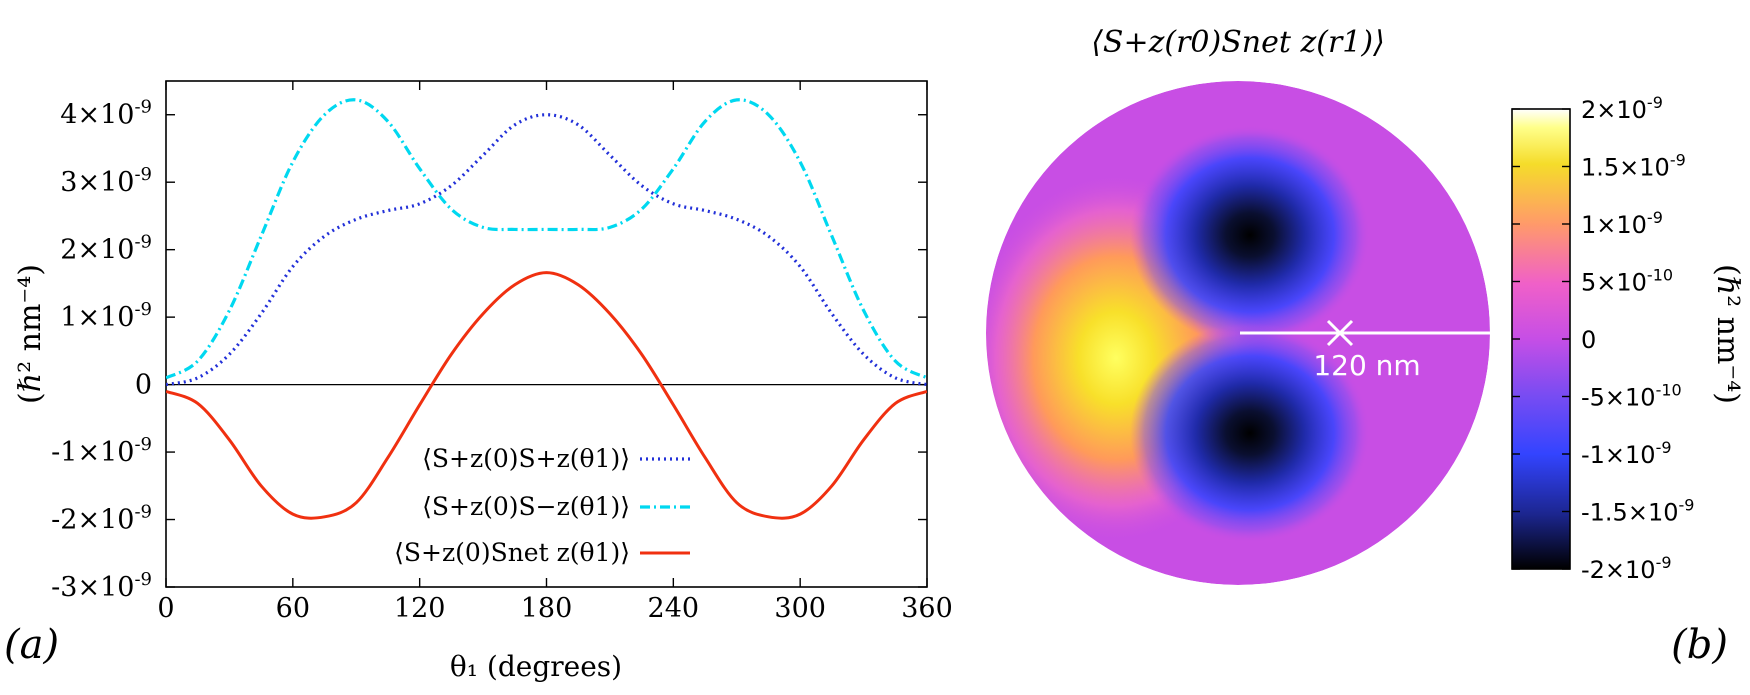 This screenshot has width=1750, height=695. Describe the element at coordinates (143, 385) in the screenshot. I see `y-tick-label: 0` at that location.